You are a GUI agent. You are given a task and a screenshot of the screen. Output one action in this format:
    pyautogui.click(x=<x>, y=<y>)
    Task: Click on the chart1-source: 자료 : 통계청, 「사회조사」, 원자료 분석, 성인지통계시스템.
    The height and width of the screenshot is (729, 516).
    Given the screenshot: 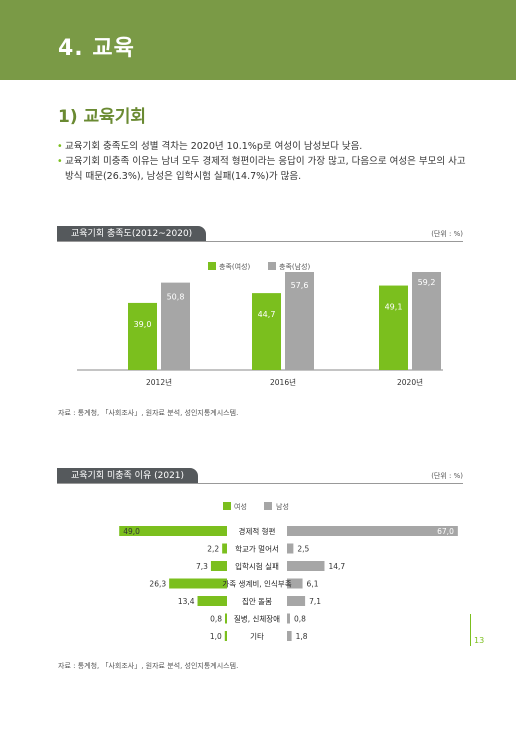 What is the action you would take?
    pyautogui.click(x=148, y=413)
    